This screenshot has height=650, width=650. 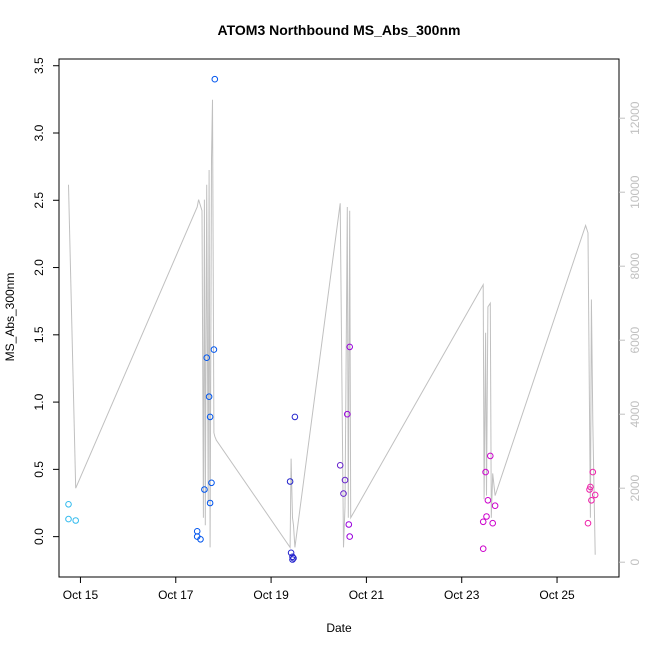 I want to click on y-tick-label: 3.5, so click(x=39, y=65).